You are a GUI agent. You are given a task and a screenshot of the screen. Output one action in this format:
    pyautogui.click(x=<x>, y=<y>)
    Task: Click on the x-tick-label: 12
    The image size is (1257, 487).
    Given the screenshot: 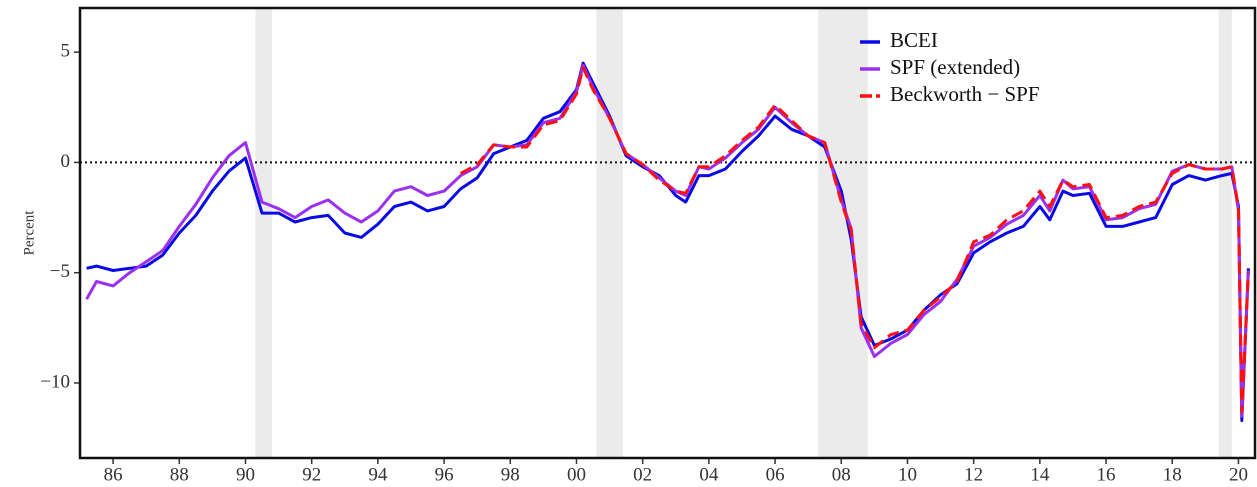 What is the action you would take?
    pyautogui.click(x=973, y=474)
    